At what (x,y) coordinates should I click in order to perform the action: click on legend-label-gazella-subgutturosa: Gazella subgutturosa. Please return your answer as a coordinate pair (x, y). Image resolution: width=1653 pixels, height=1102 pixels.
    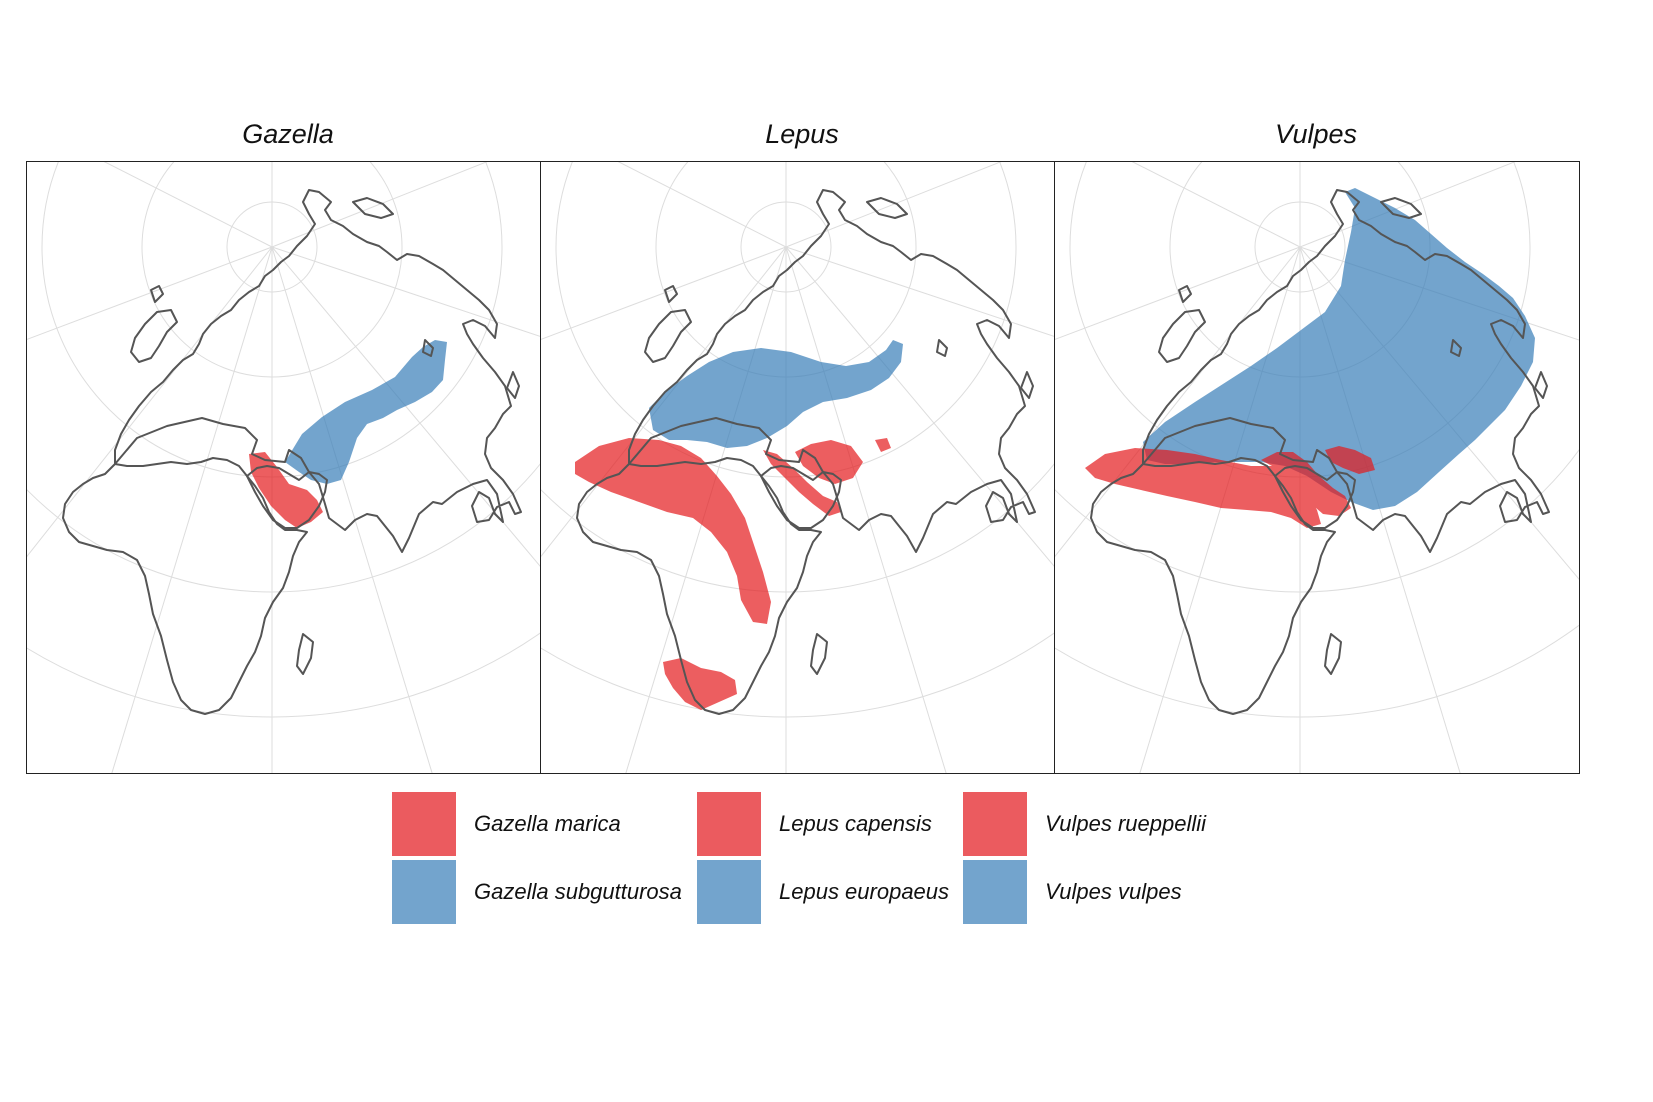
    Looking at the image, I should click on (578, 891).